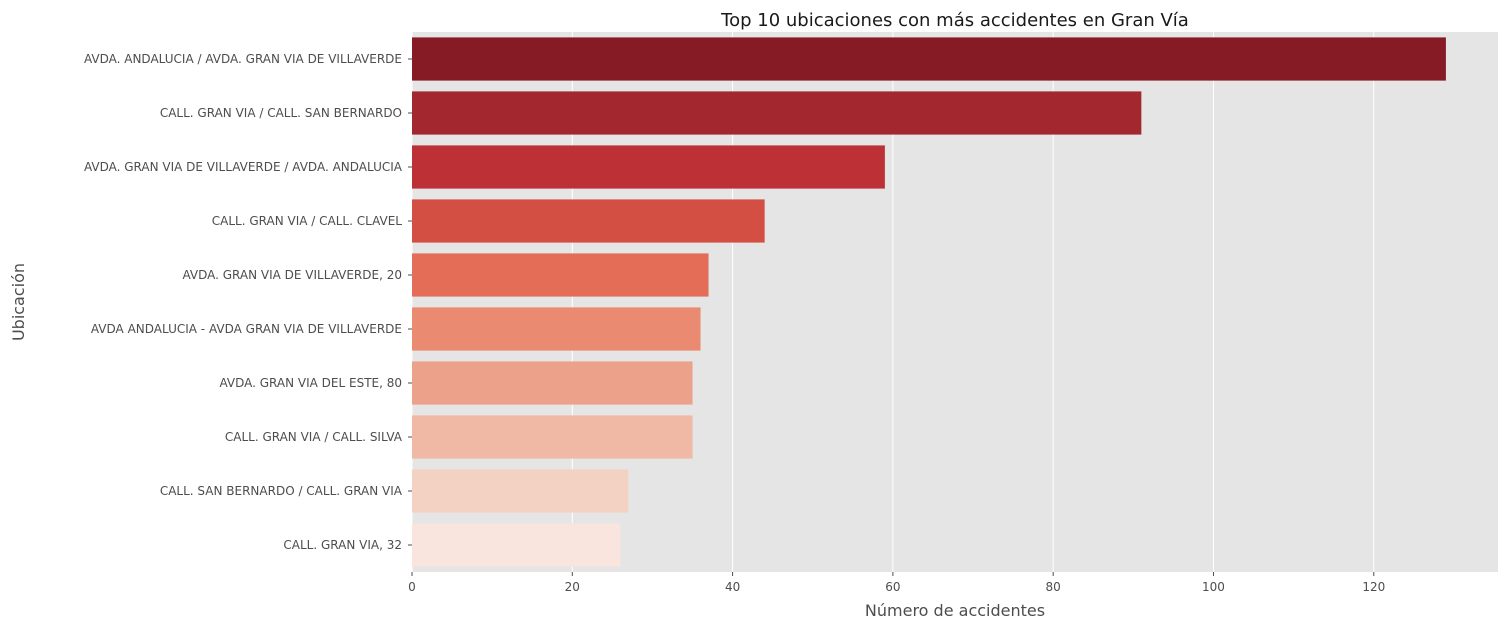  Describe the element at coordinates (281, 491) in the screenshot. I see `y-tick-label: CALL. SAN BERNARDO / CALL. GRAN VIA` at that location.